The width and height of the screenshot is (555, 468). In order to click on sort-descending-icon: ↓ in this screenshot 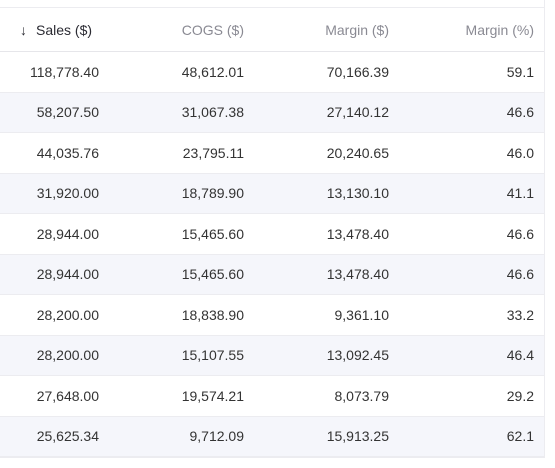, I will do `click(23, 29)`.